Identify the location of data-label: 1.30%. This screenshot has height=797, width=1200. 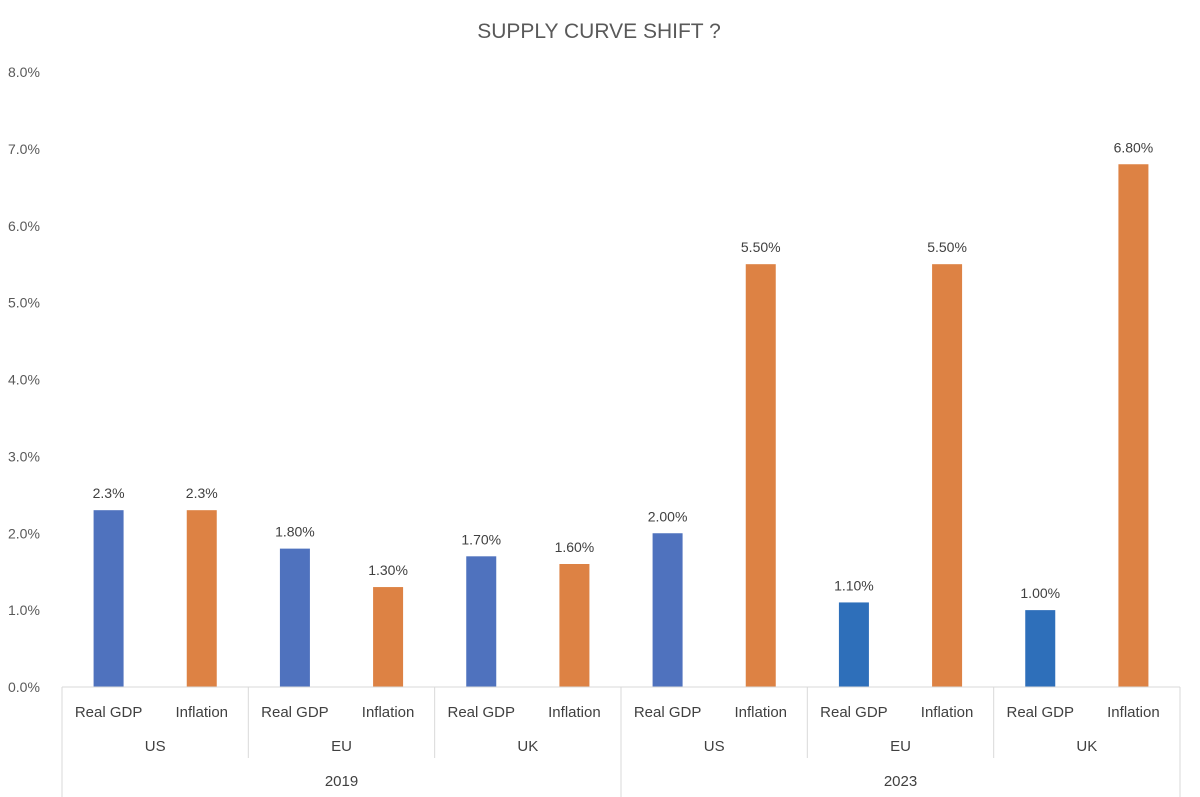
(388, 570).